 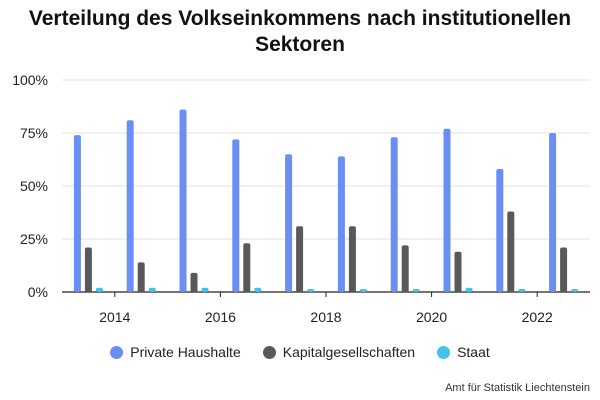 I want to click on y-tick-label: 0%, so click(x=38, y=292).